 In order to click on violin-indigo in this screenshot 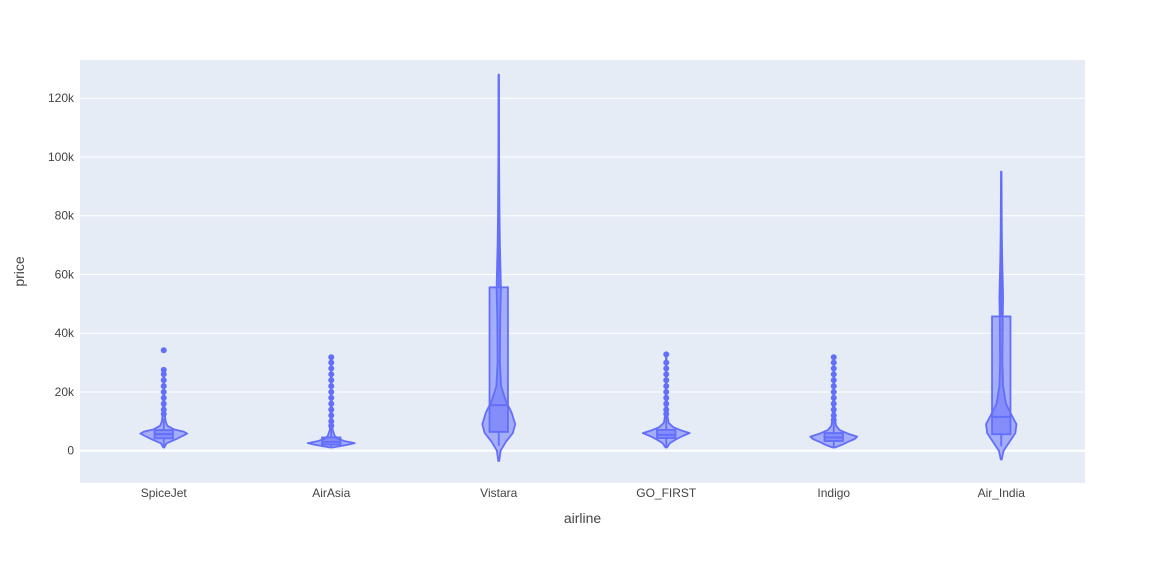, I will do `click(834, 401)`.